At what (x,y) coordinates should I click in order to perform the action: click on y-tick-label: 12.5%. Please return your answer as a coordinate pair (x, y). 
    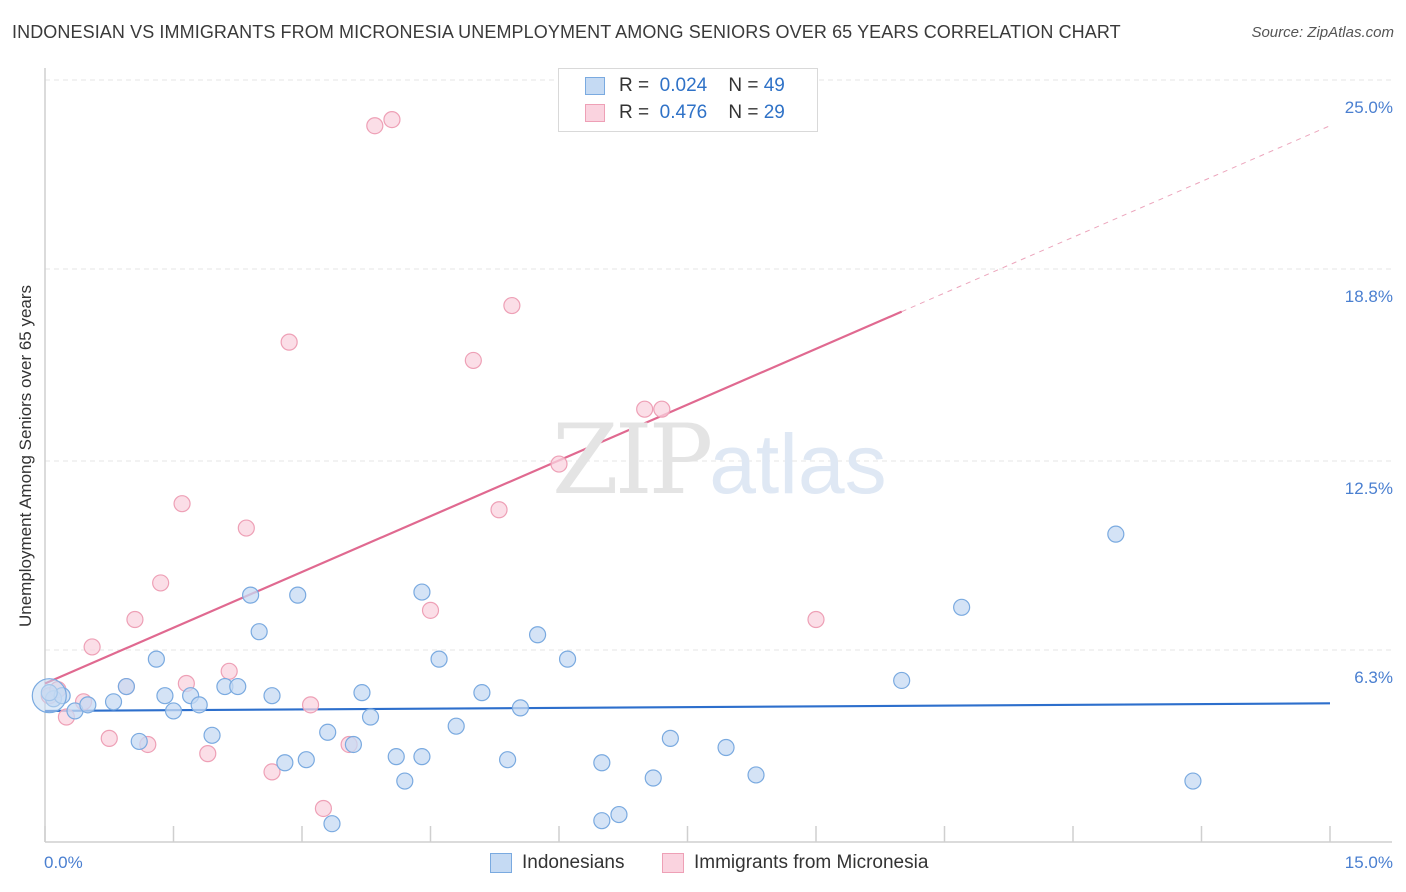
    Looking at the image, I should click on (1369, 488).